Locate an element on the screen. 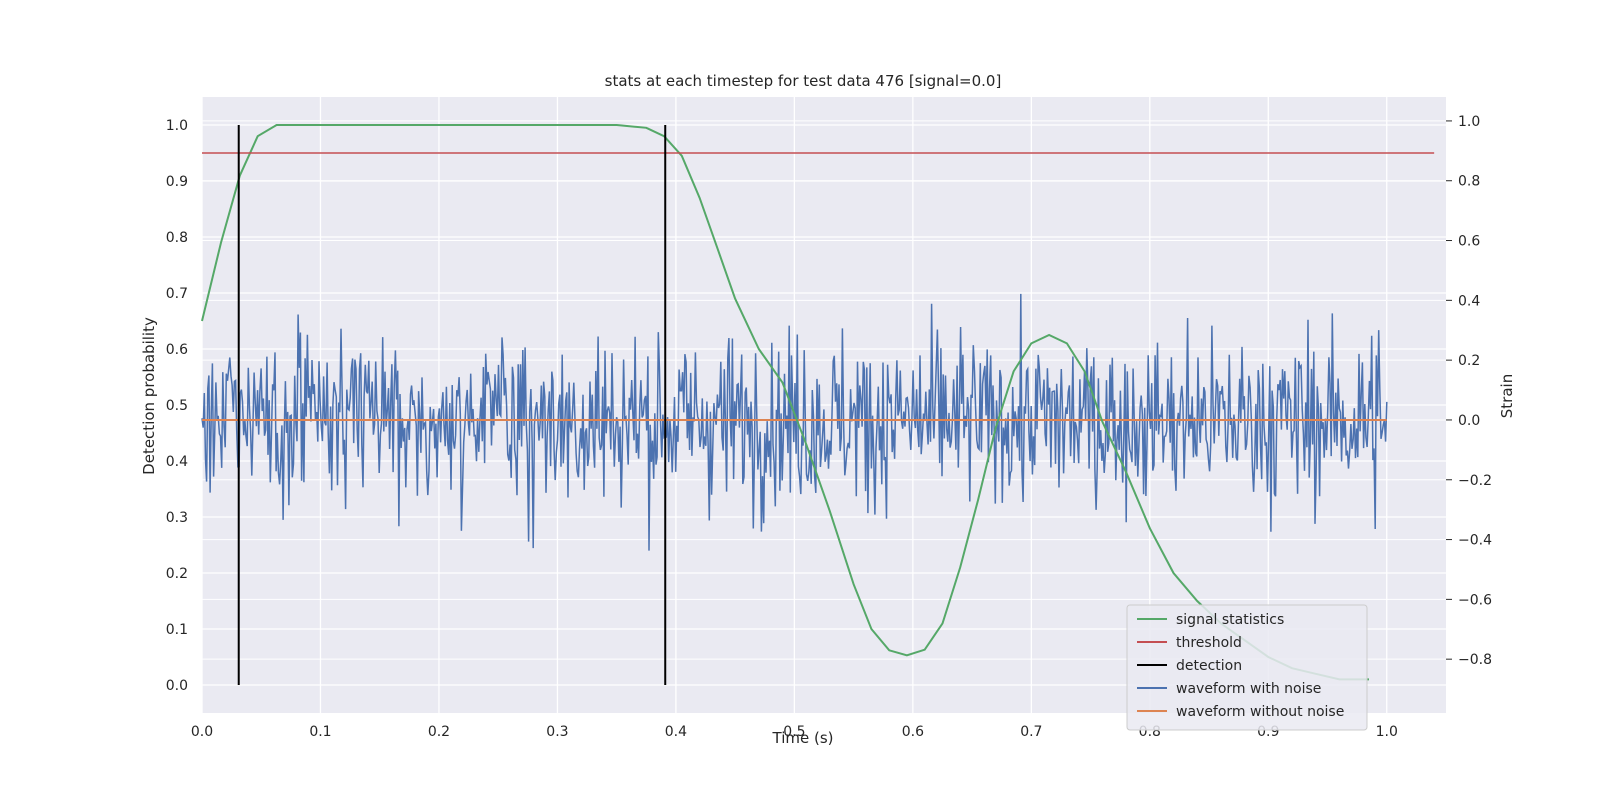 The height and width of the screenshot is (800, 1600). x-tick-label: 0.4 is located at coordinates (676, 732).